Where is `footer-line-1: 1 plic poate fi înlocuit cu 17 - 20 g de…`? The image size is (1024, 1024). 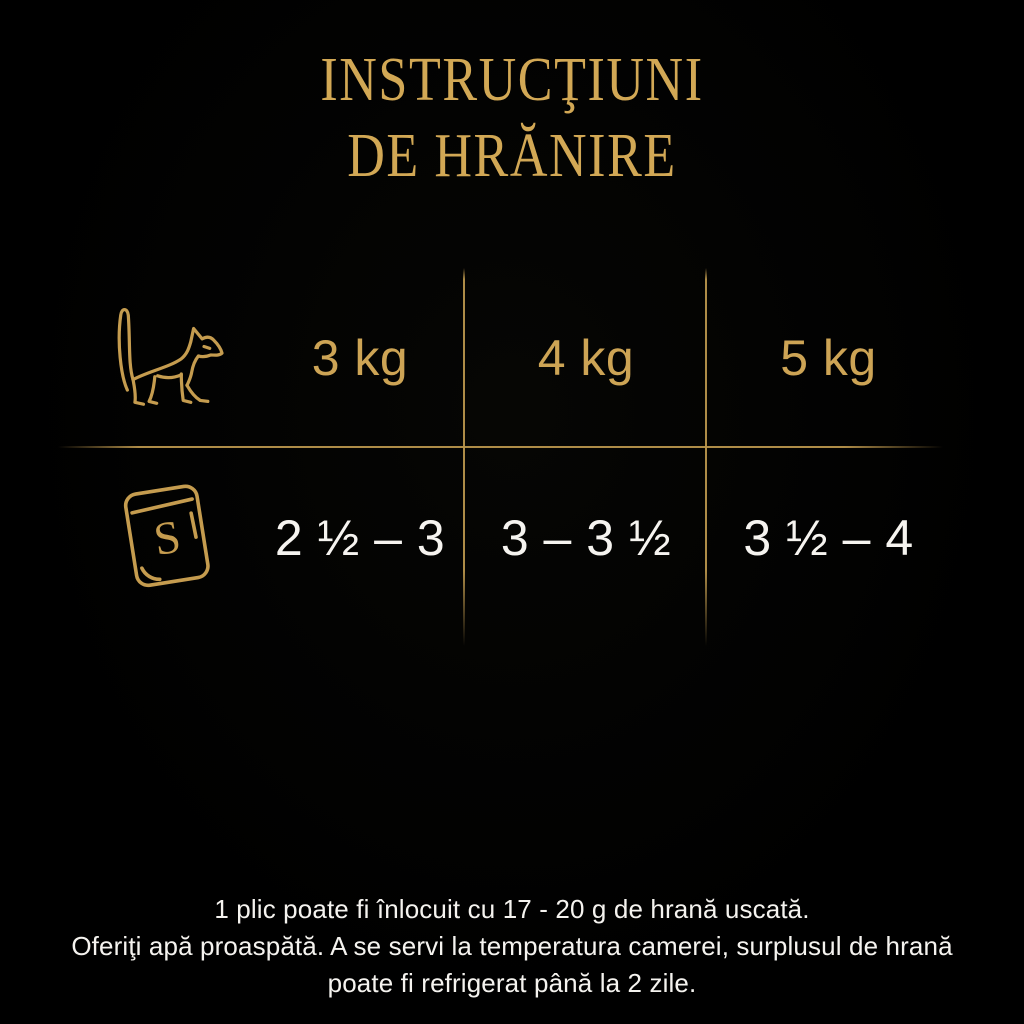
footer-line-1: 1 plic poate fi înlocuit cu 17 - 20 g de… is located at coordinates (512, 909).